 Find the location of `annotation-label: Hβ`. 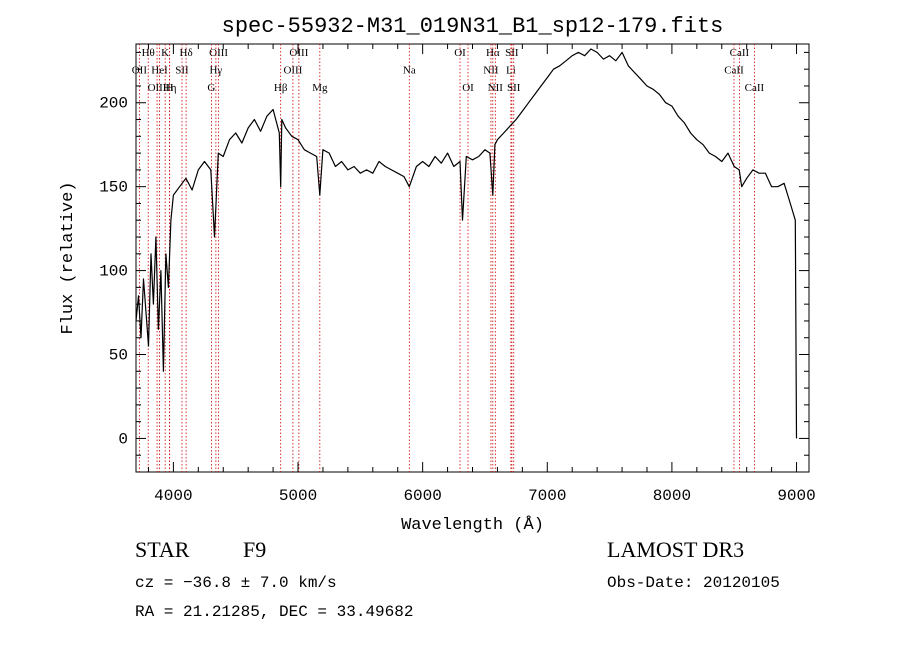

annotation-label: Hβ is located at coordinates (281, 88).